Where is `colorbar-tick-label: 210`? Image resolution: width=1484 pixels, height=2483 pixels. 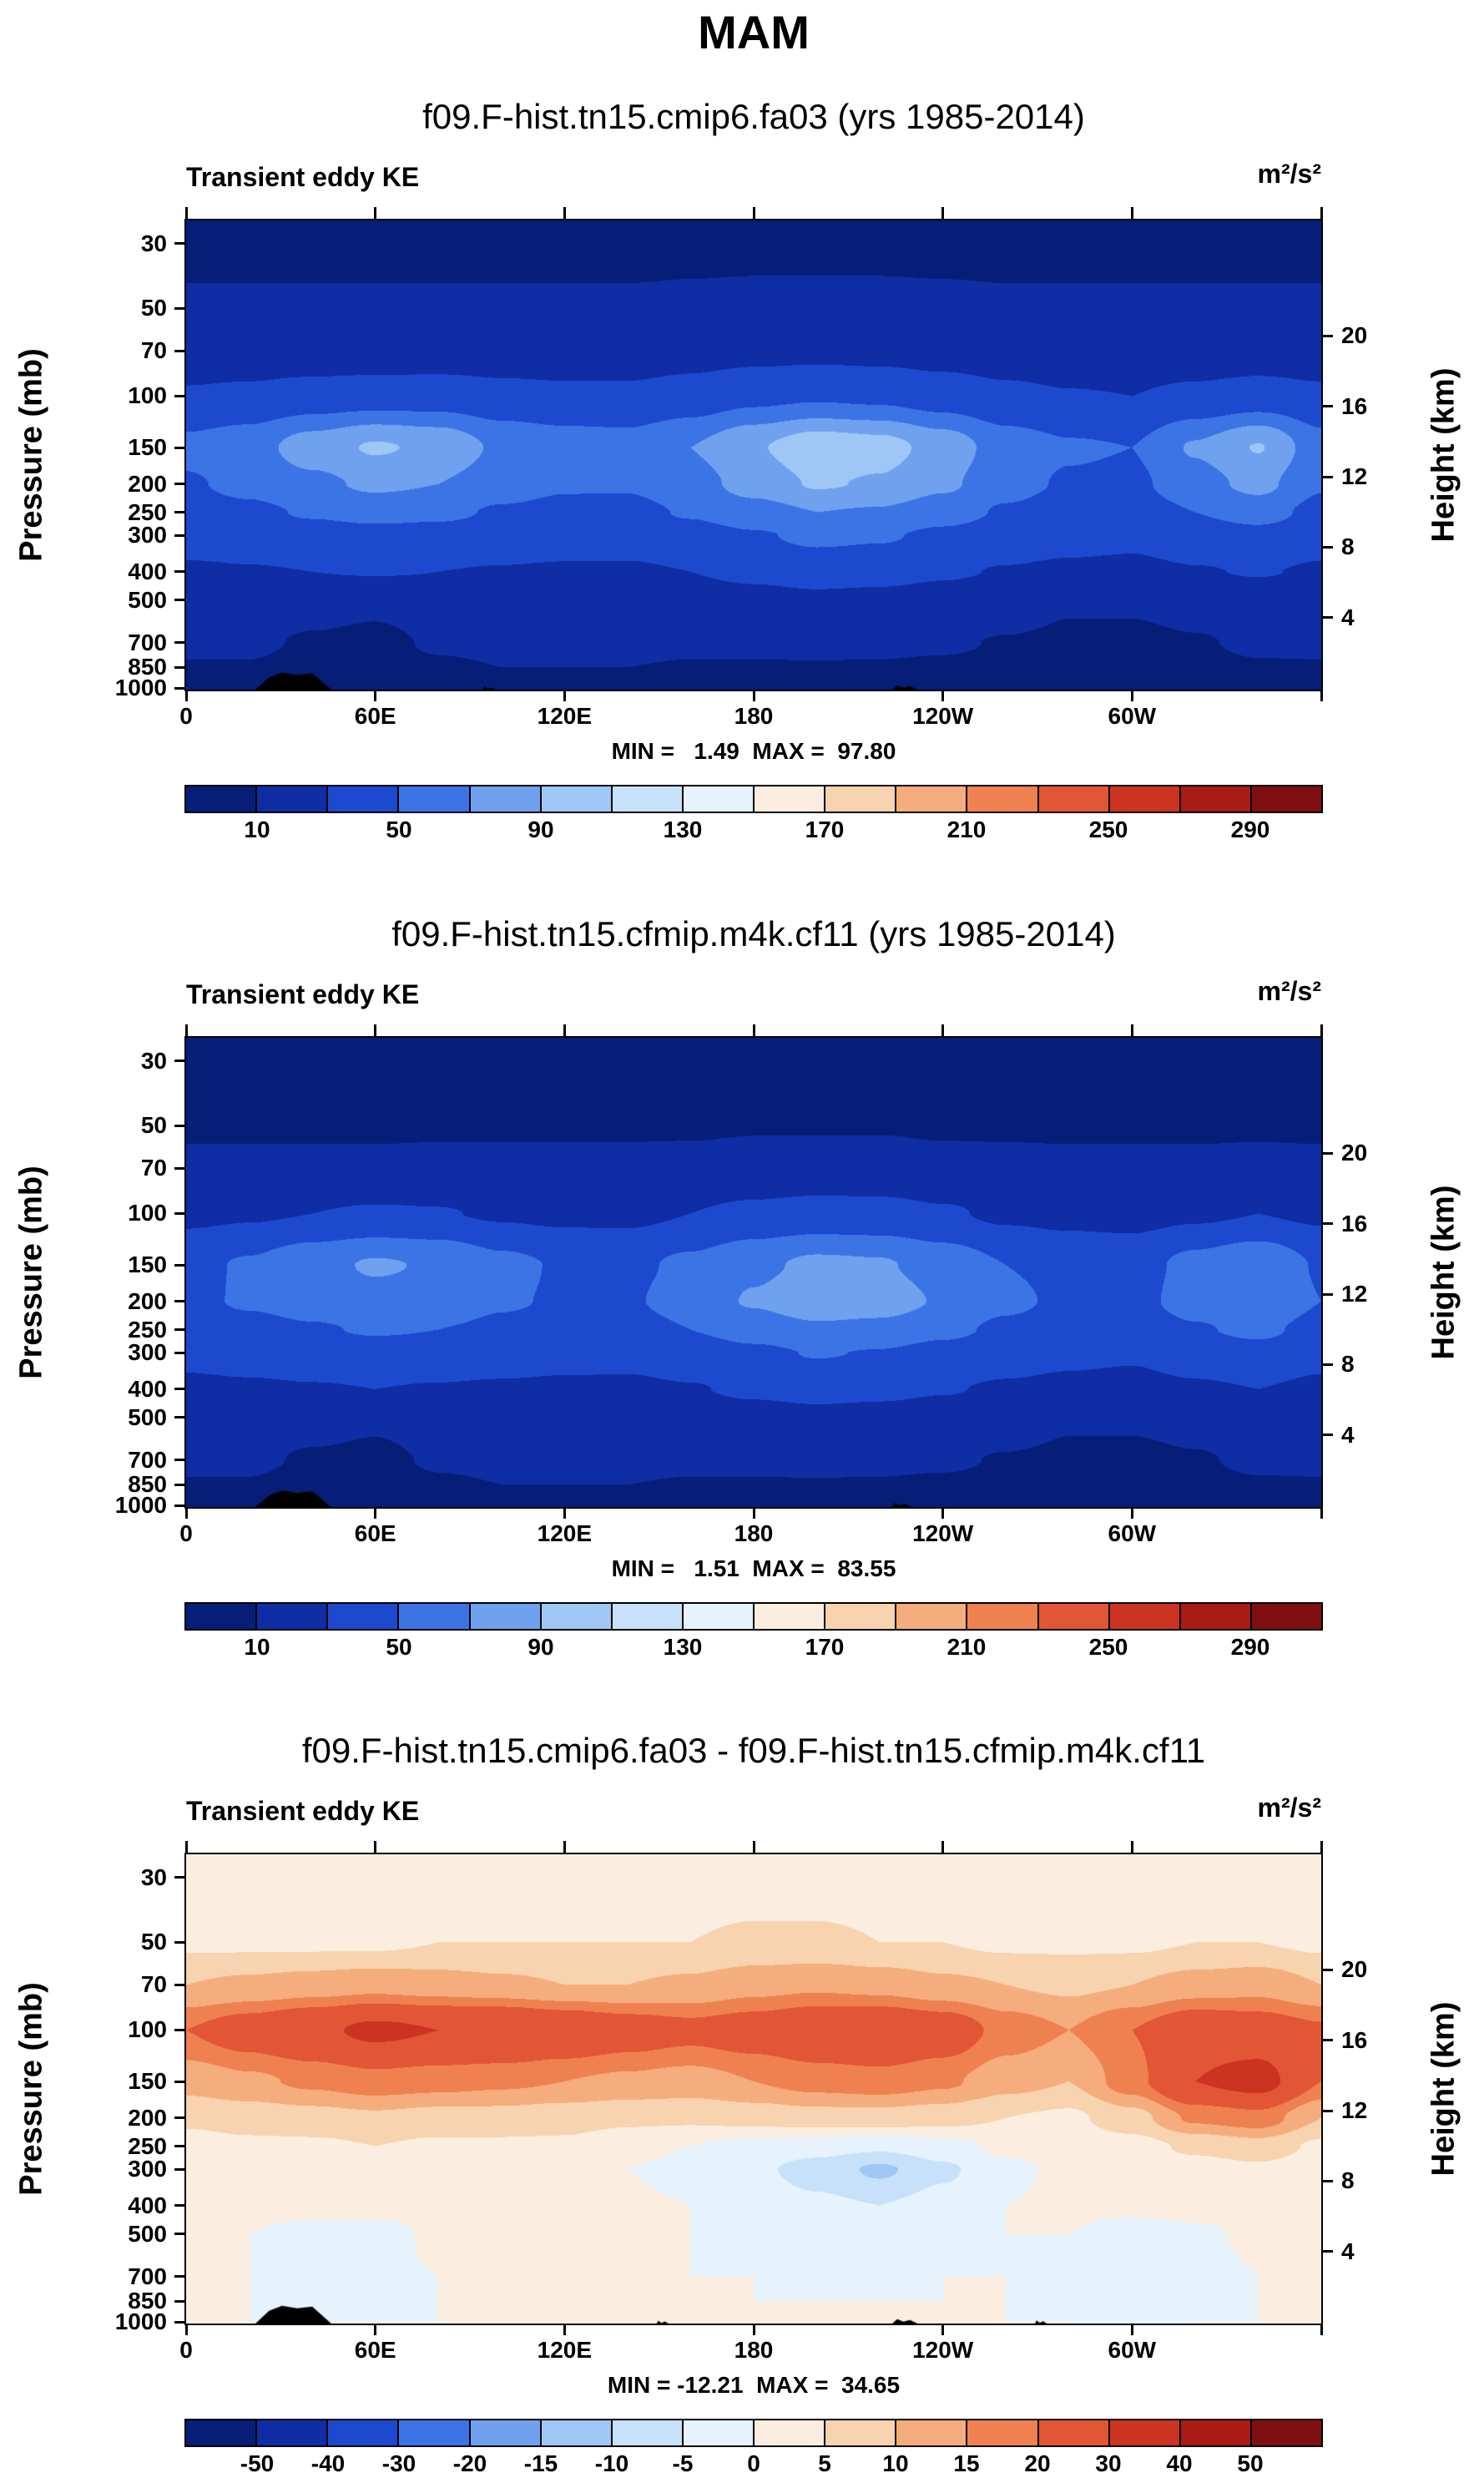 colorbar-tick-label: 210 is located at coordinates (966, 1647).